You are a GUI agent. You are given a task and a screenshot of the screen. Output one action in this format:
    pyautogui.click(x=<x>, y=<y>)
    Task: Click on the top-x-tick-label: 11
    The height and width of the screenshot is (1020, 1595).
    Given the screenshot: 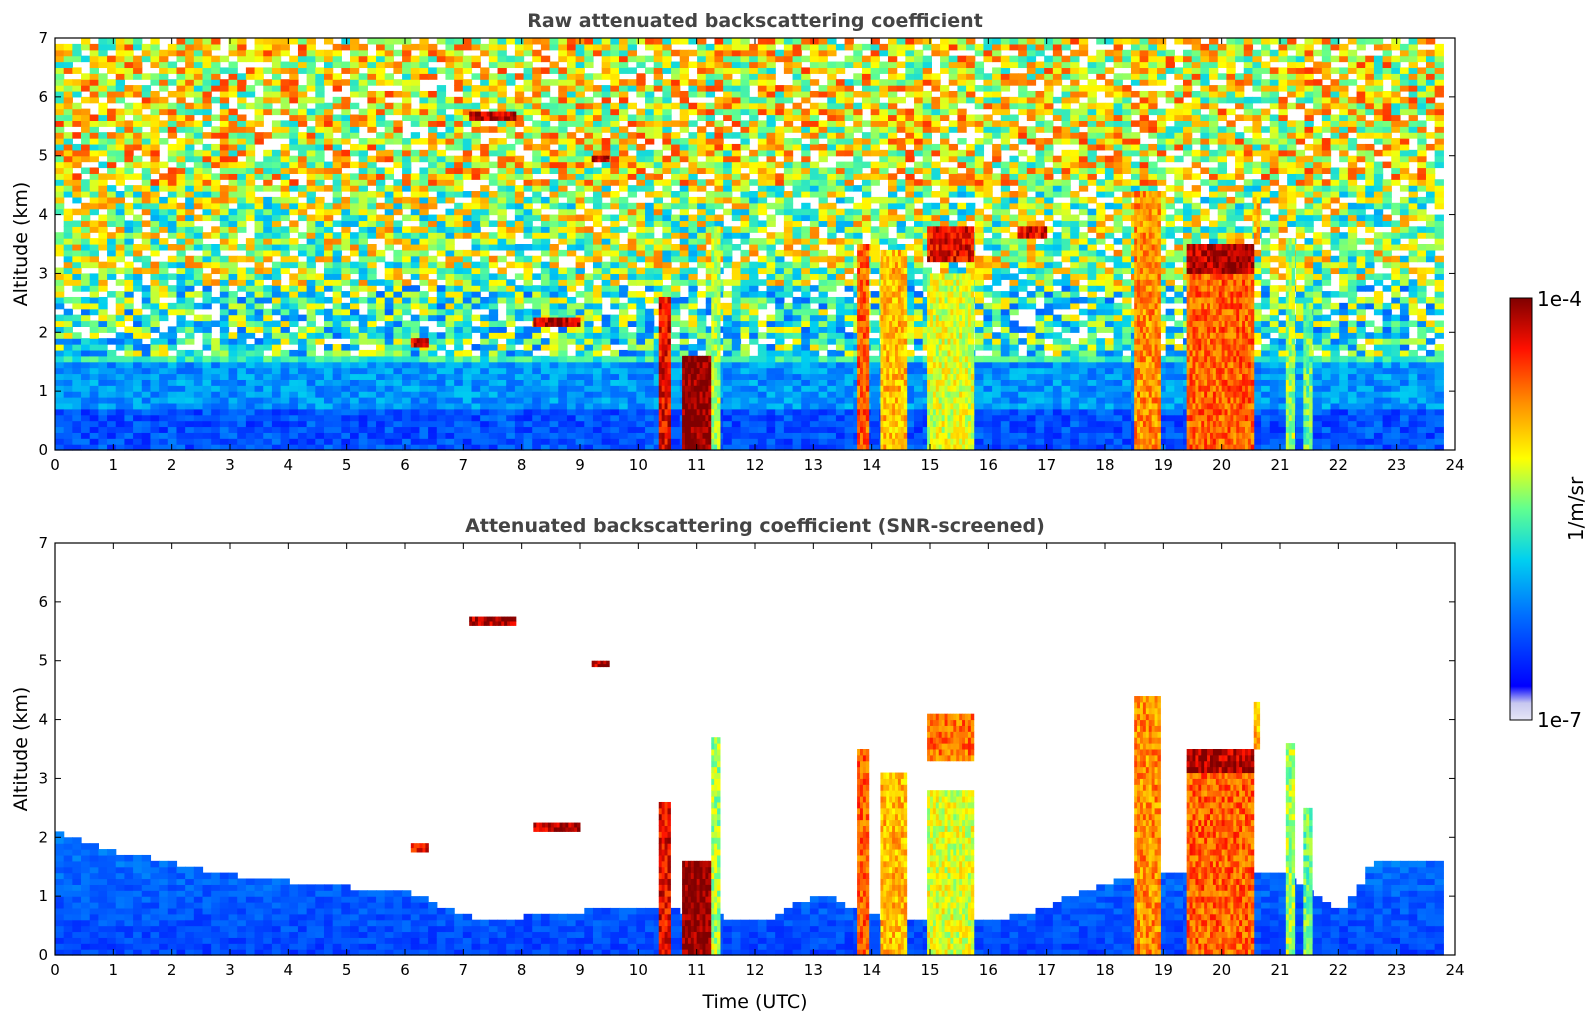 What is the action you would take?
    pyautogui.click(x=696, y=465)
    